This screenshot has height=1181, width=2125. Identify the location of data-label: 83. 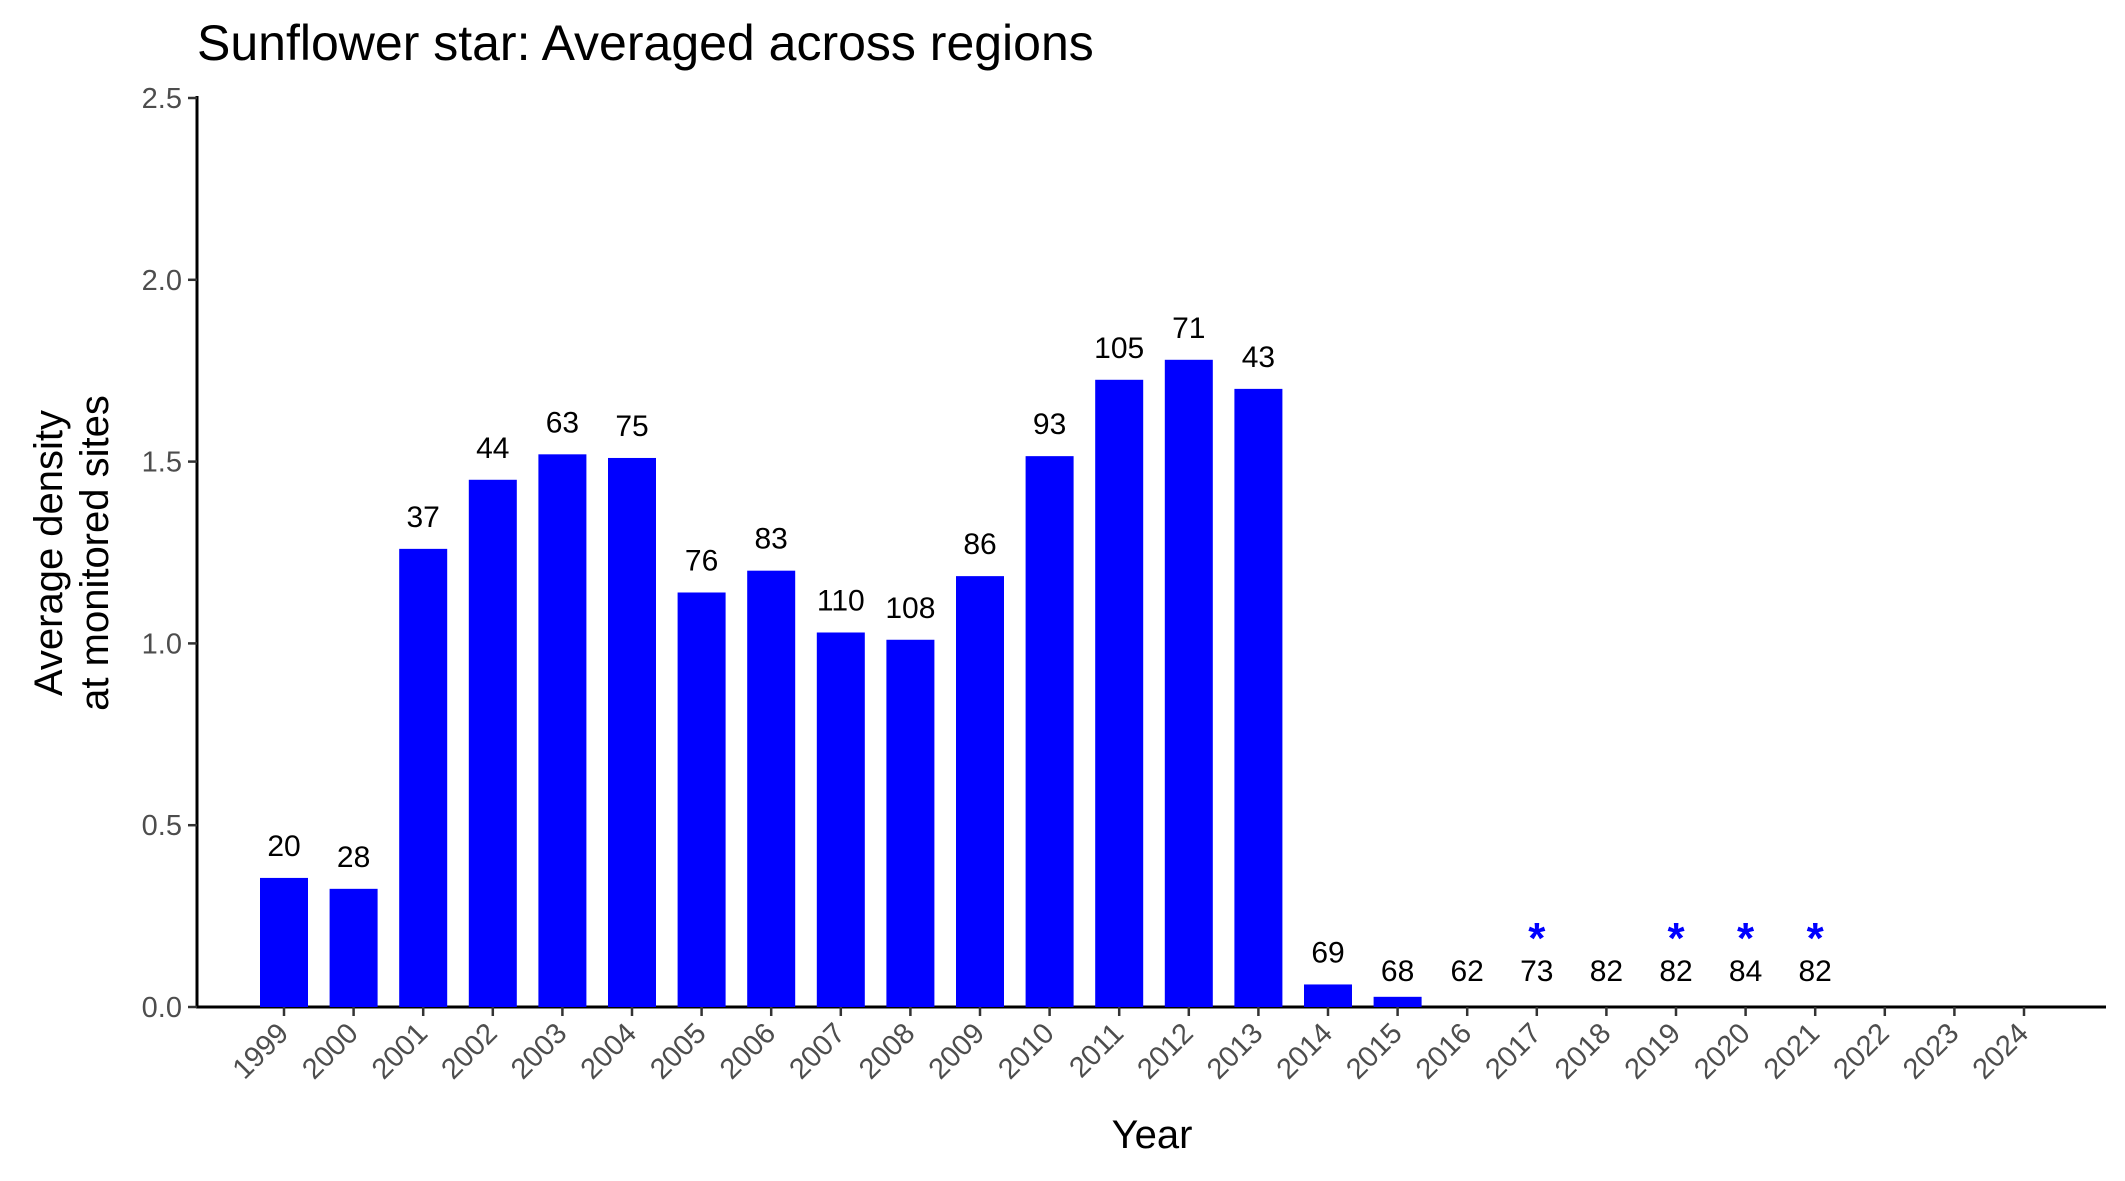
(771, 539).